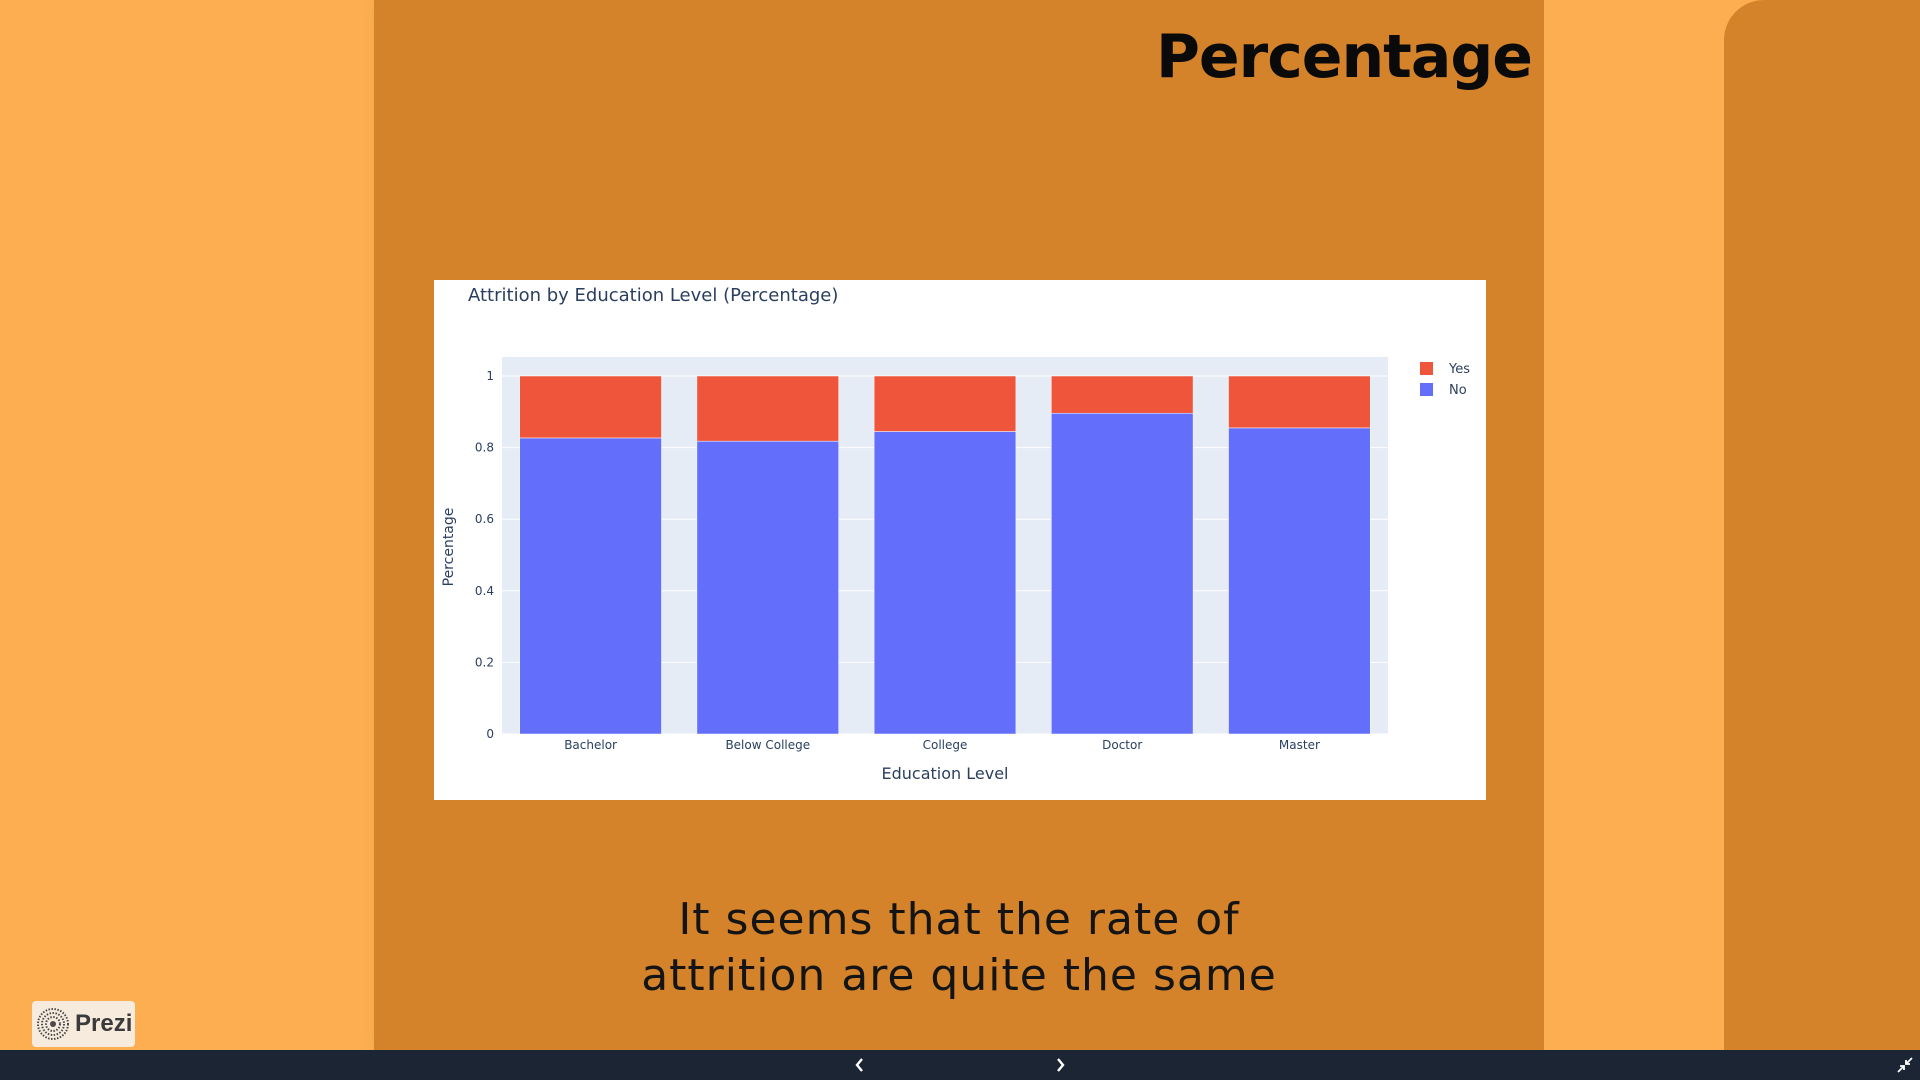 The width and height of the screenshot is (1920, 1080). What do you see at coordinates (1822, 525) in the screenshot?
I see `next-slide-panel` at bounding box center [1822, 525].